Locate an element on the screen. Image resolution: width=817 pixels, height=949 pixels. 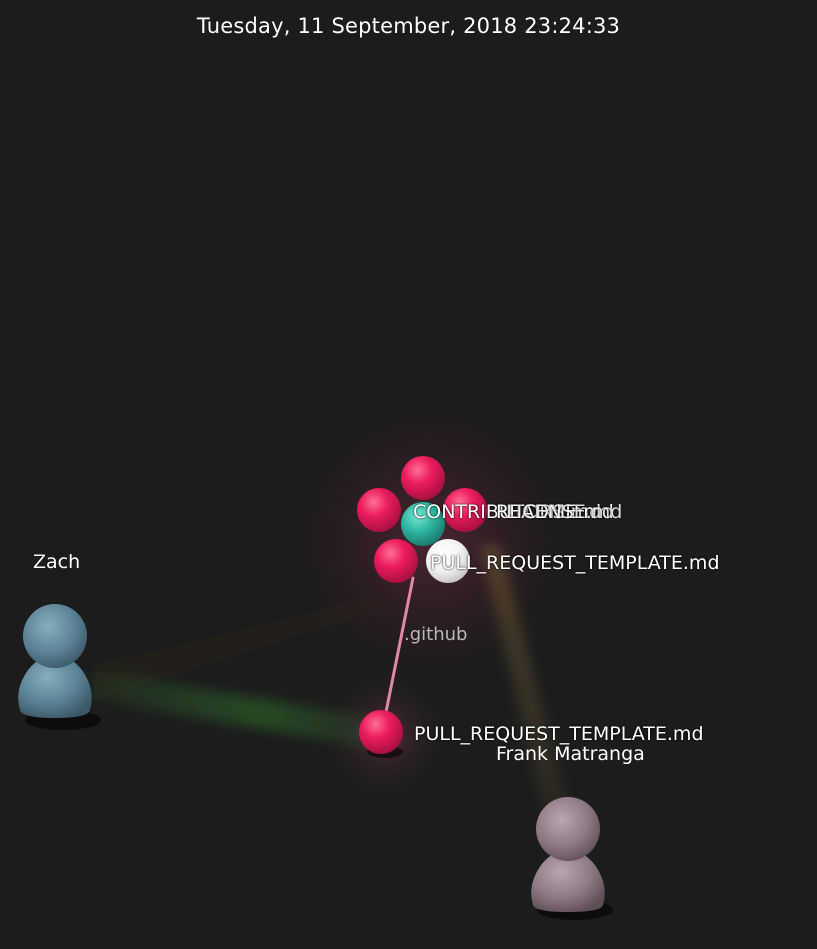
beam-frank is located at coordinates (527, 687).